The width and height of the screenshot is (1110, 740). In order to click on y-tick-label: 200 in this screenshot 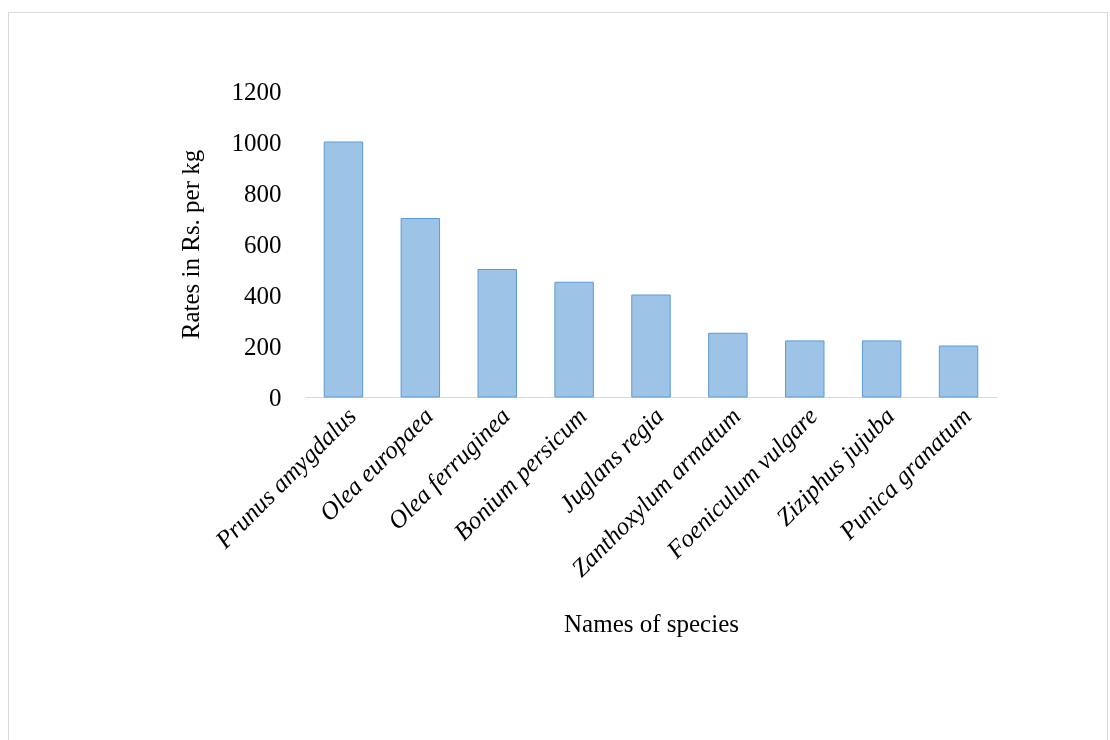, I will do `click(263, 346)`.